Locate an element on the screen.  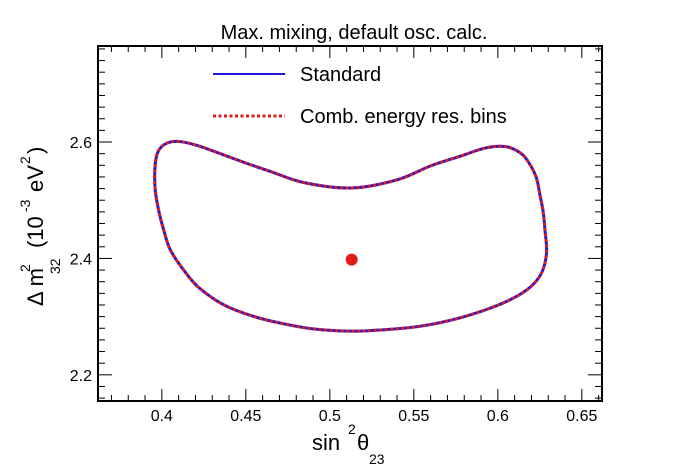
y-tick-label: 2.4 is located at coordinates (81, 259).